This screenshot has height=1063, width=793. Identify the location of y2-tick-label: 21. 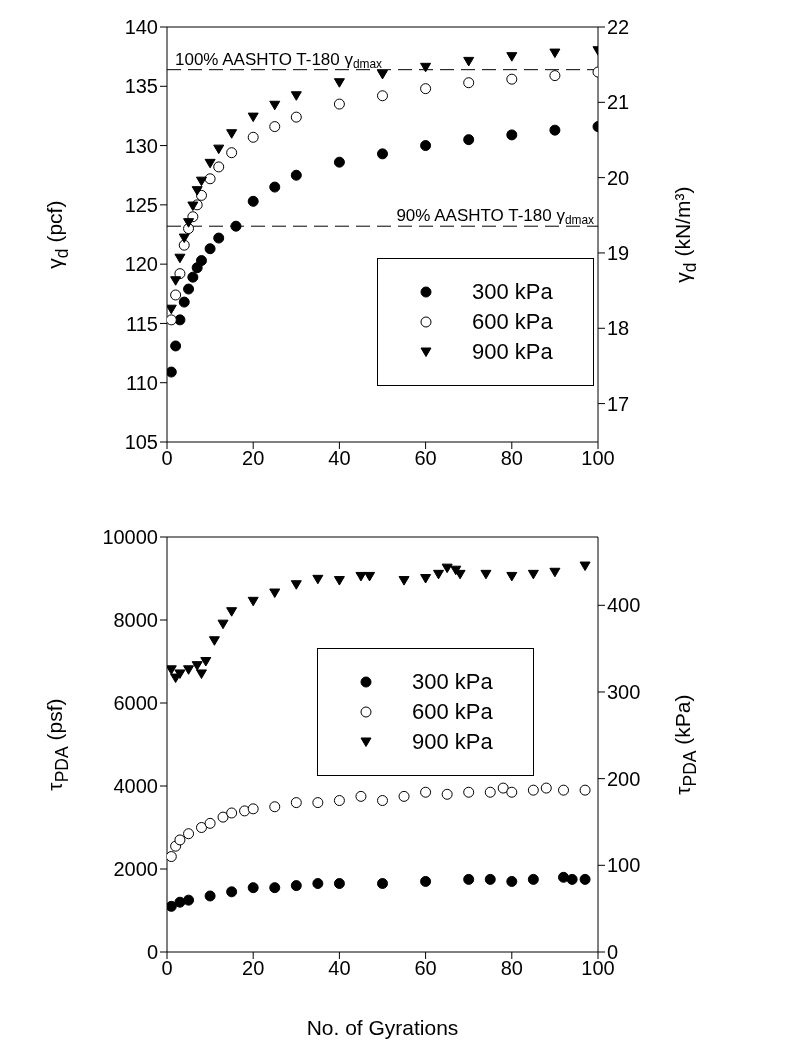
(618, 102).